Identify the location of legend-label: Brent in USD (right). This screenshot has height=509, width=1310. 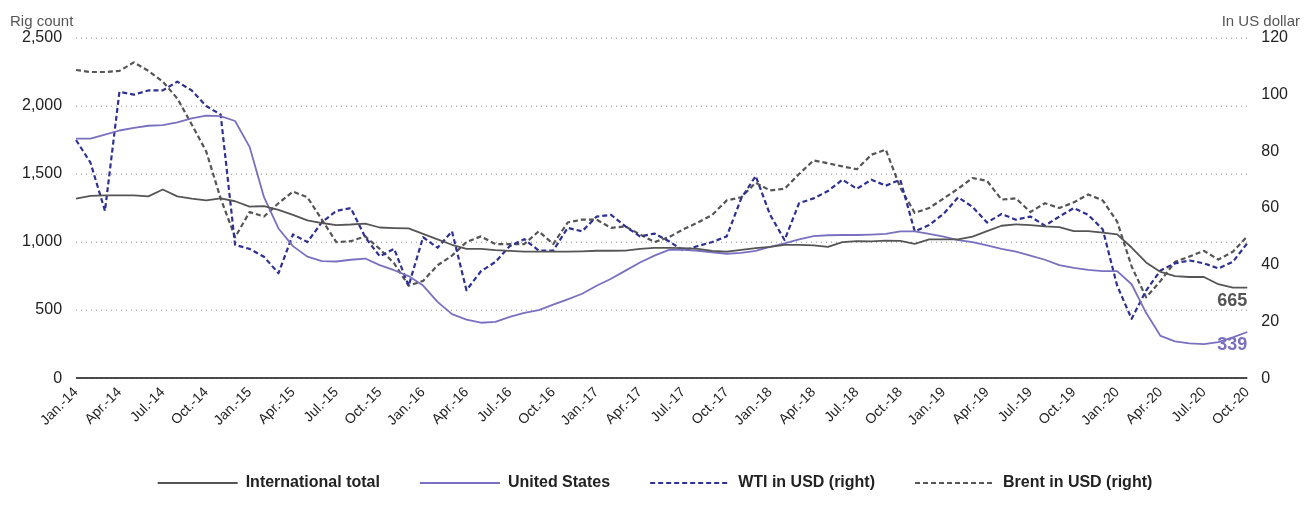
(1078, 482).